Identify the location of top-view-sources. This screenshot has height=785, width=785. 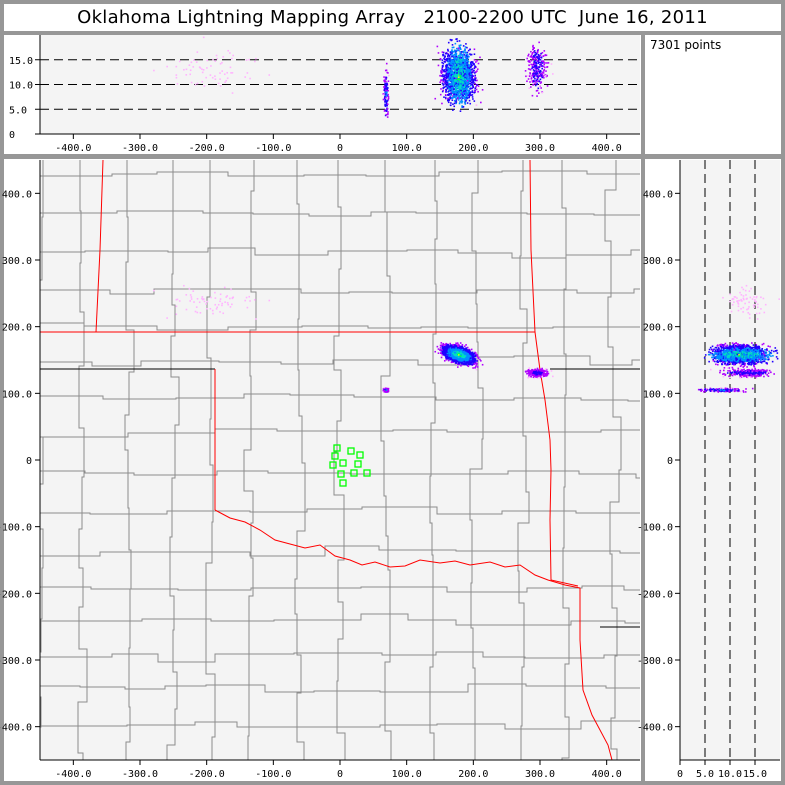
(353, 77).